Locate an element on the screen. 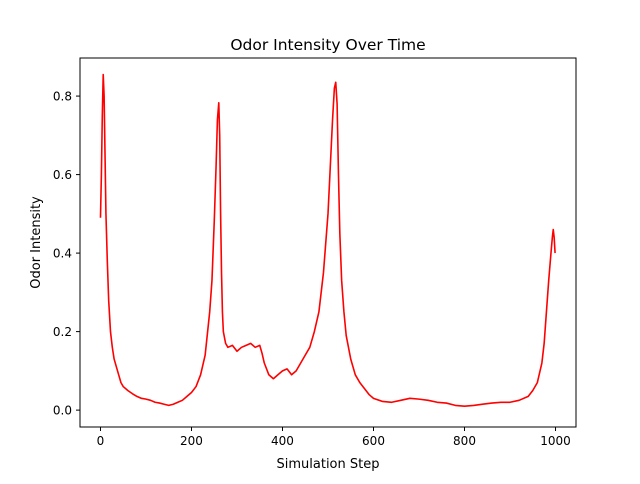  x-tick-label: 1000 is located at coordinates (555, 441).